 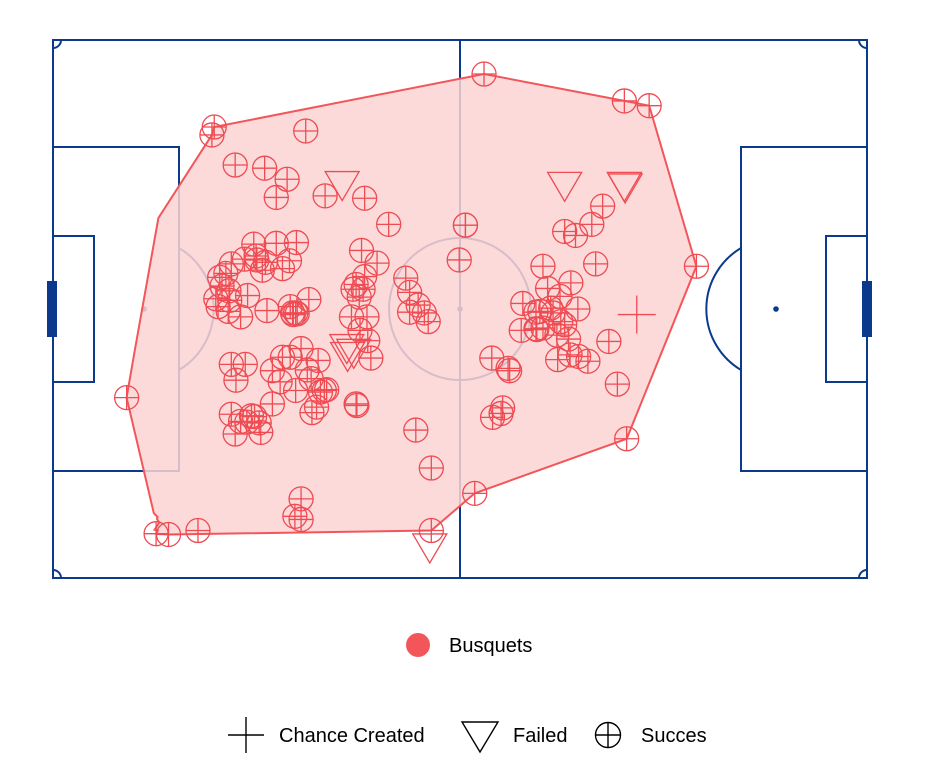 I want to click on circle-plus-icon, so click(x=608, y=735).